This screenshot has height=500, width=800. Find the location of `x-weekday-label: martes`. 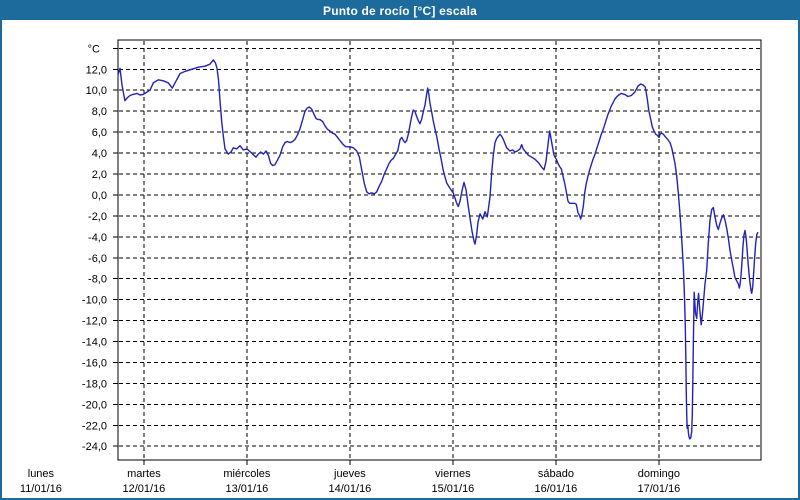

x-weekday-label: martes is located at coordinates (144, 474).